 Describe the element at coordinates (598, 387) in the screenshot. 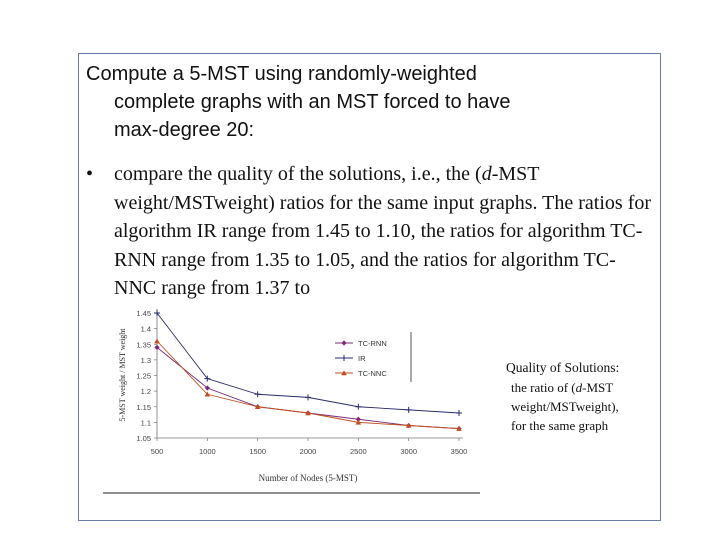

I see `caption-mid: -MST` at that location.